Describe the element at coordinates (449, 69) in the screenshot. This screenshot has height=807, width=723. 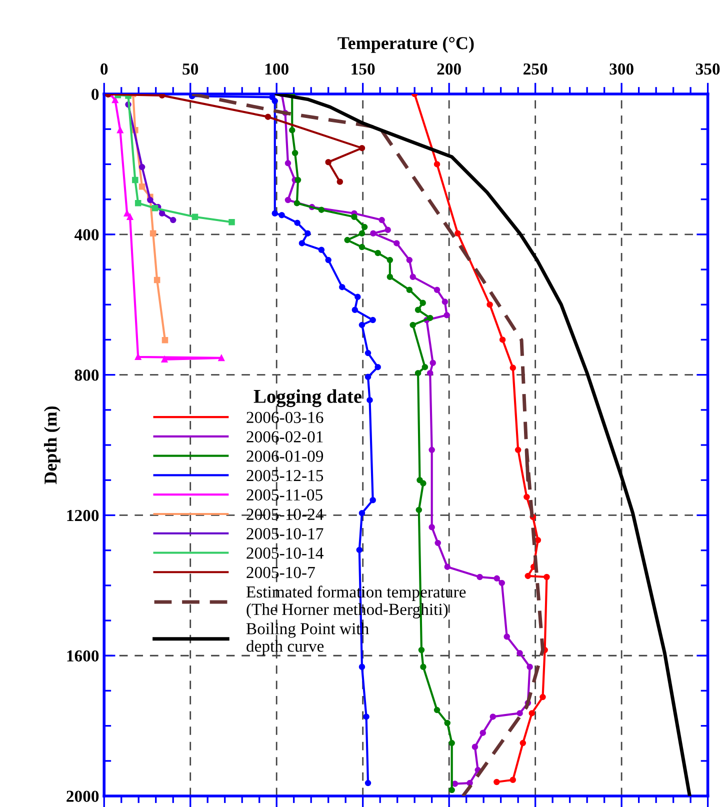
I see `x-tick-label: 200` at that location.